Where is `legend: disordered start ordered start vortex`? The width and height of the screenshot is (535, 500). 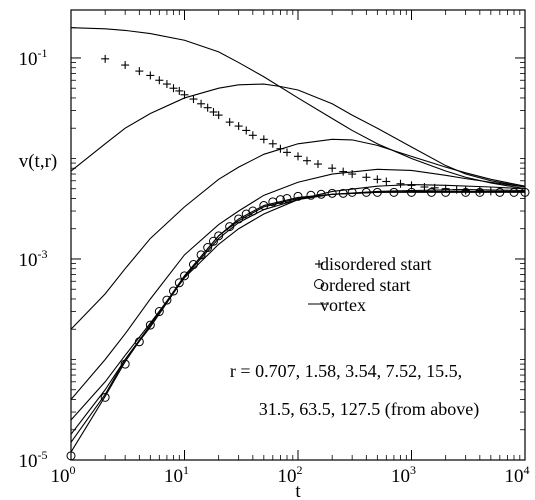 legend: disordered start ordered start vortex is located at coordinates (369, 284).